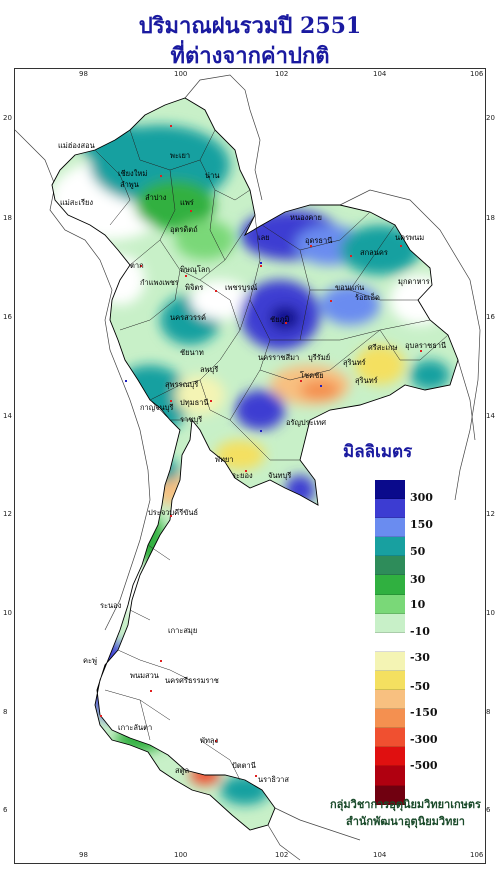  I want to click on map-subtitle: ที่ต่างจากค่าปกติ, so click(250, 56).